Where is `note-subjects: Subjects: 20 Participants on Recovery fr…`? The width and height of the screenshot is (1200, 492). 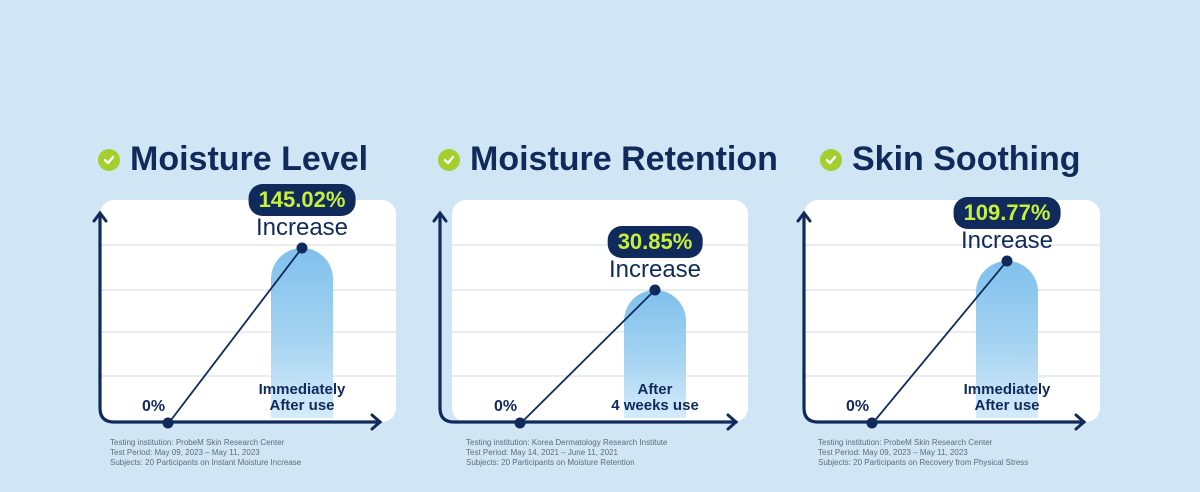
note-subjects: Subjects: 20 Participants on Recovery fr… is located at coordinates (923, 462).